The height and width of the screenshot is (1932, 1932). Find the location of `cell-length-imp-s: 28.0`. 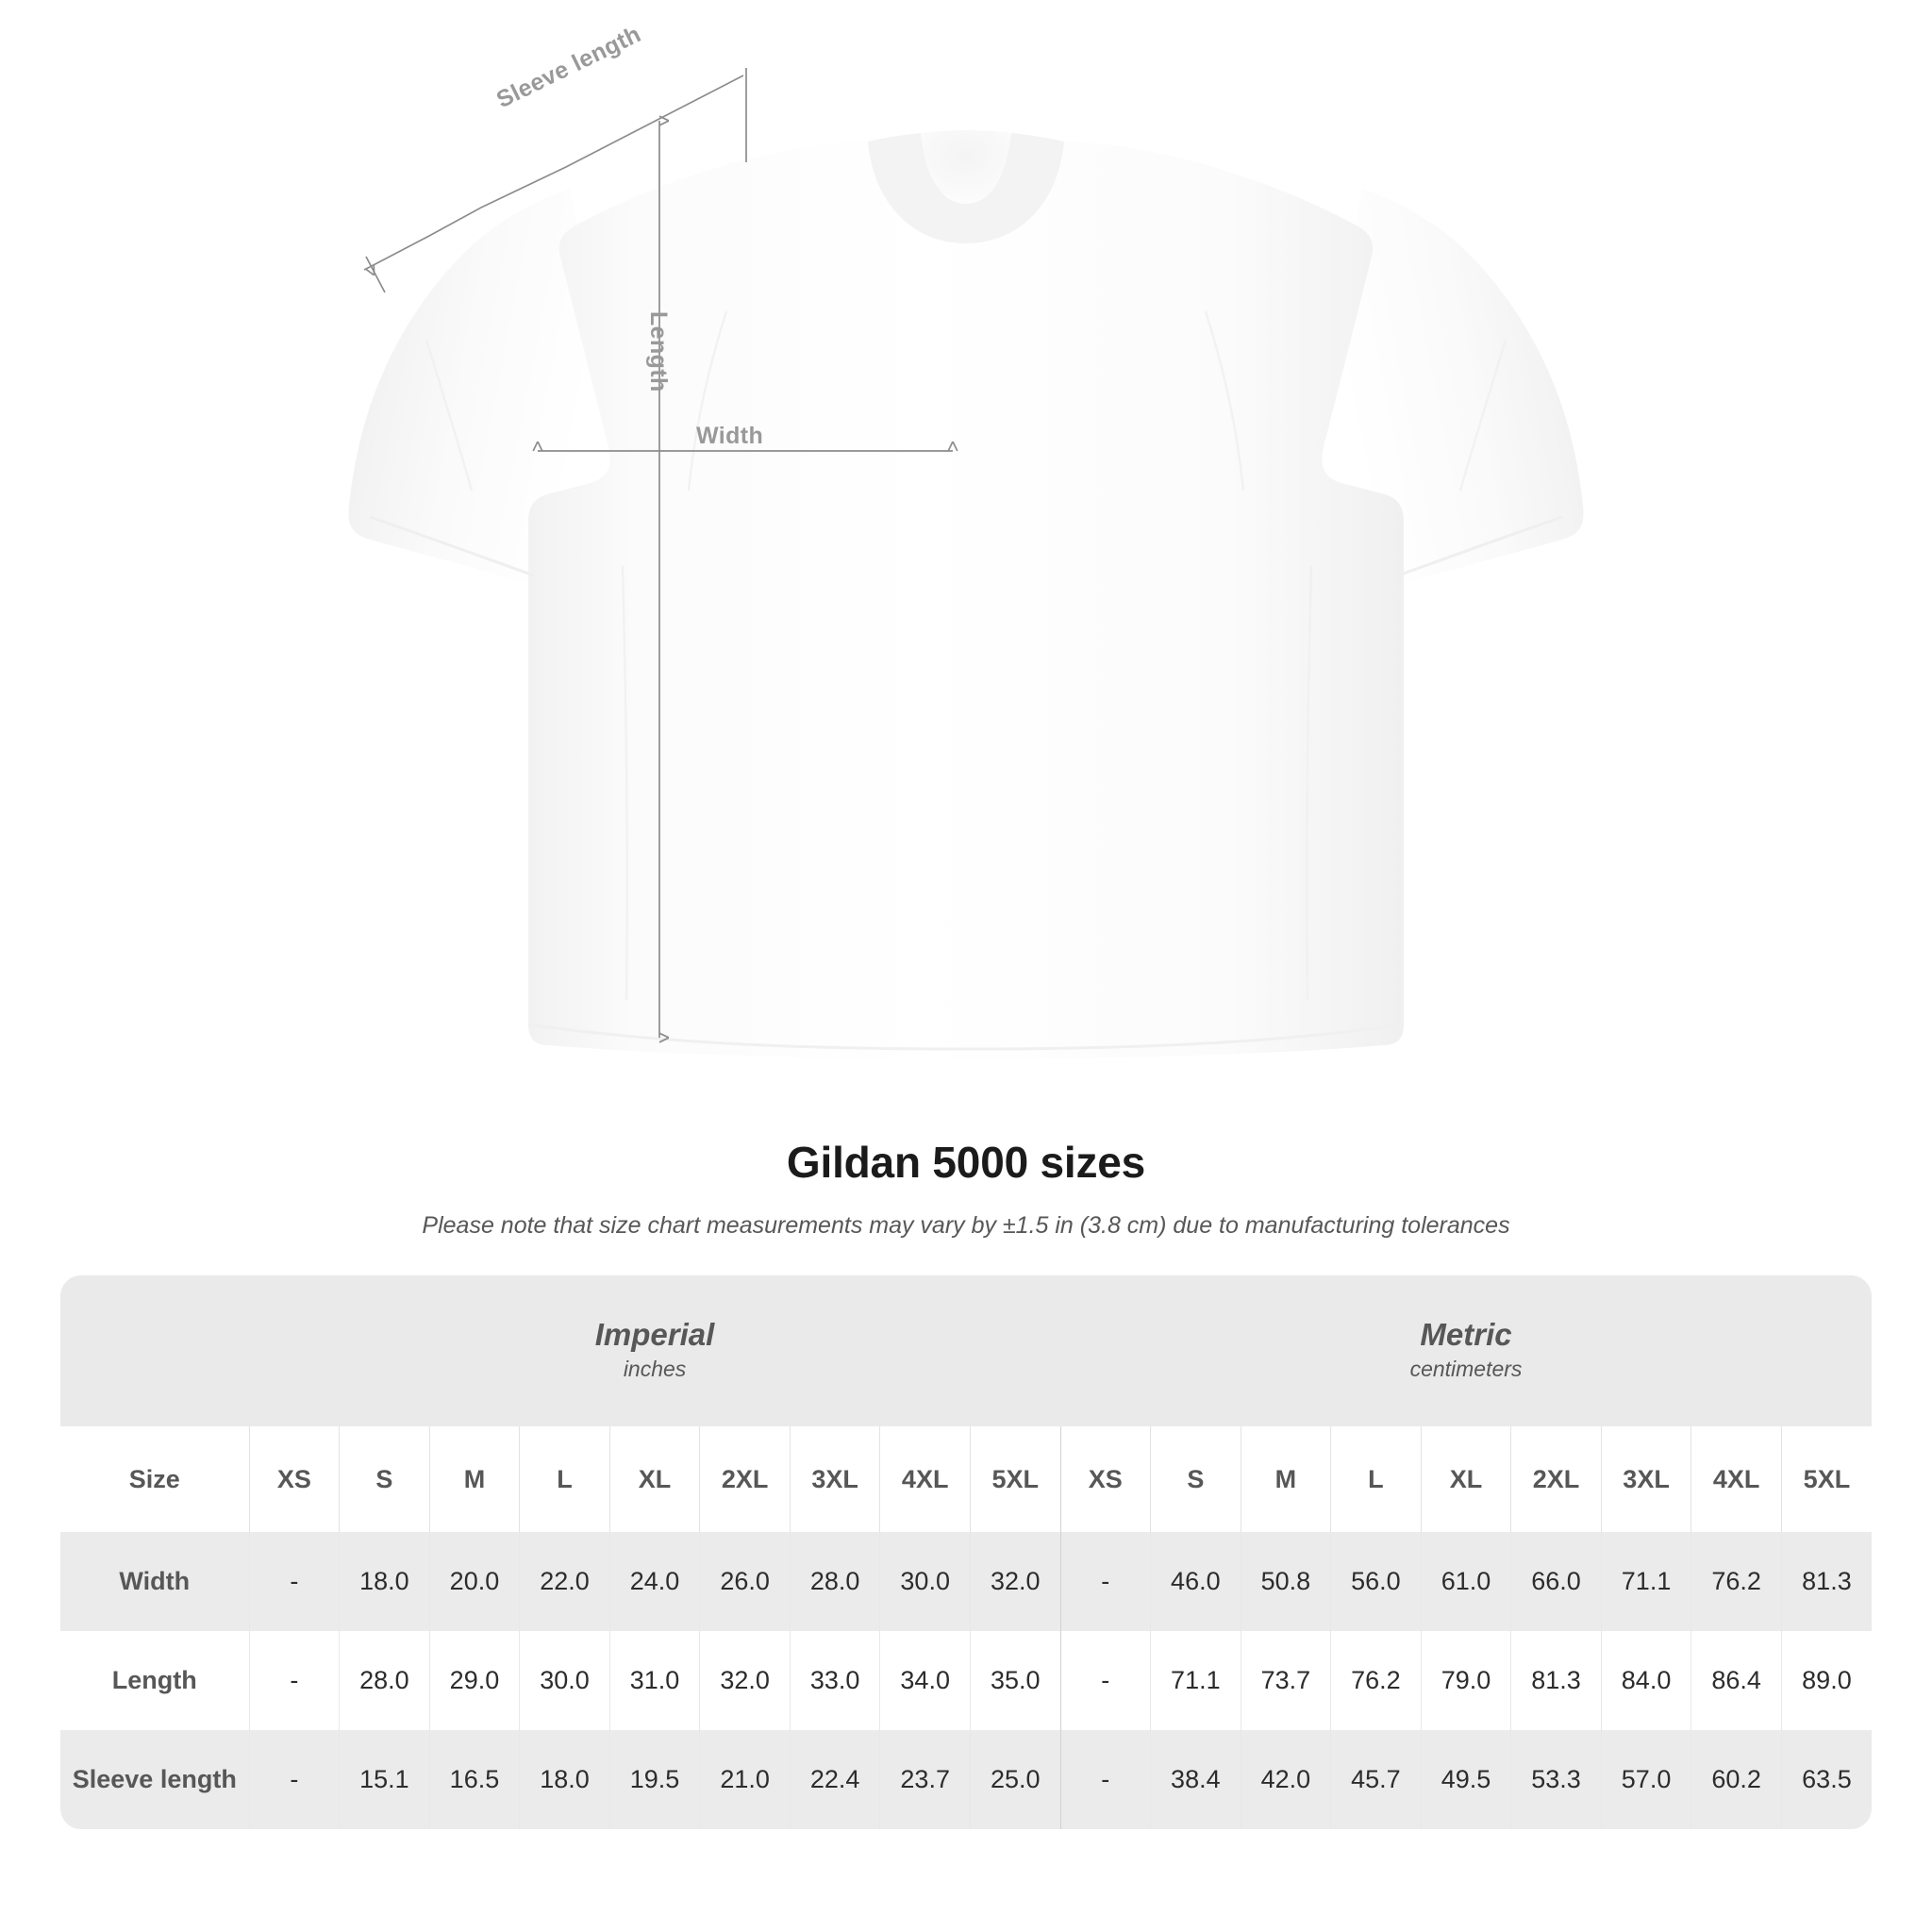

cell-length-imp-s: 28.0 is located at coordinates (385, 1680).